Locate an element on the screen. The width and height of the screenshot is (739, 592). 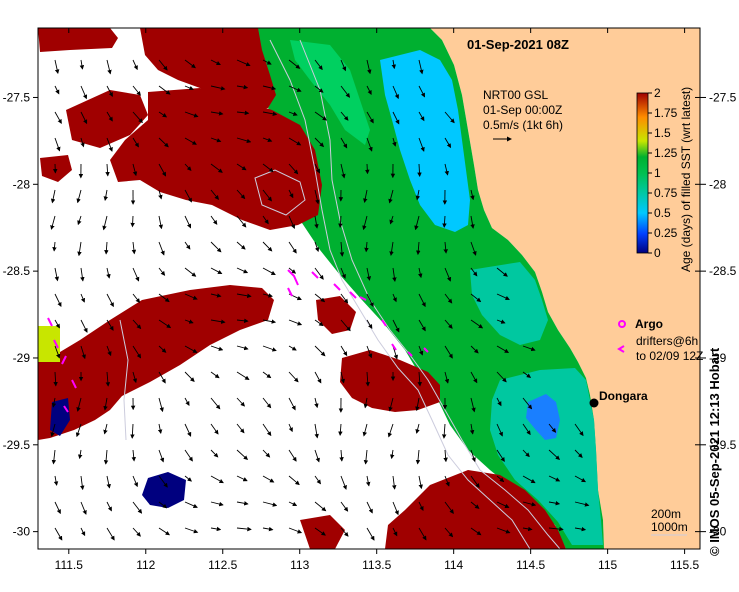
y-tick-label-right: -29 is located at coordinates (718, 358).